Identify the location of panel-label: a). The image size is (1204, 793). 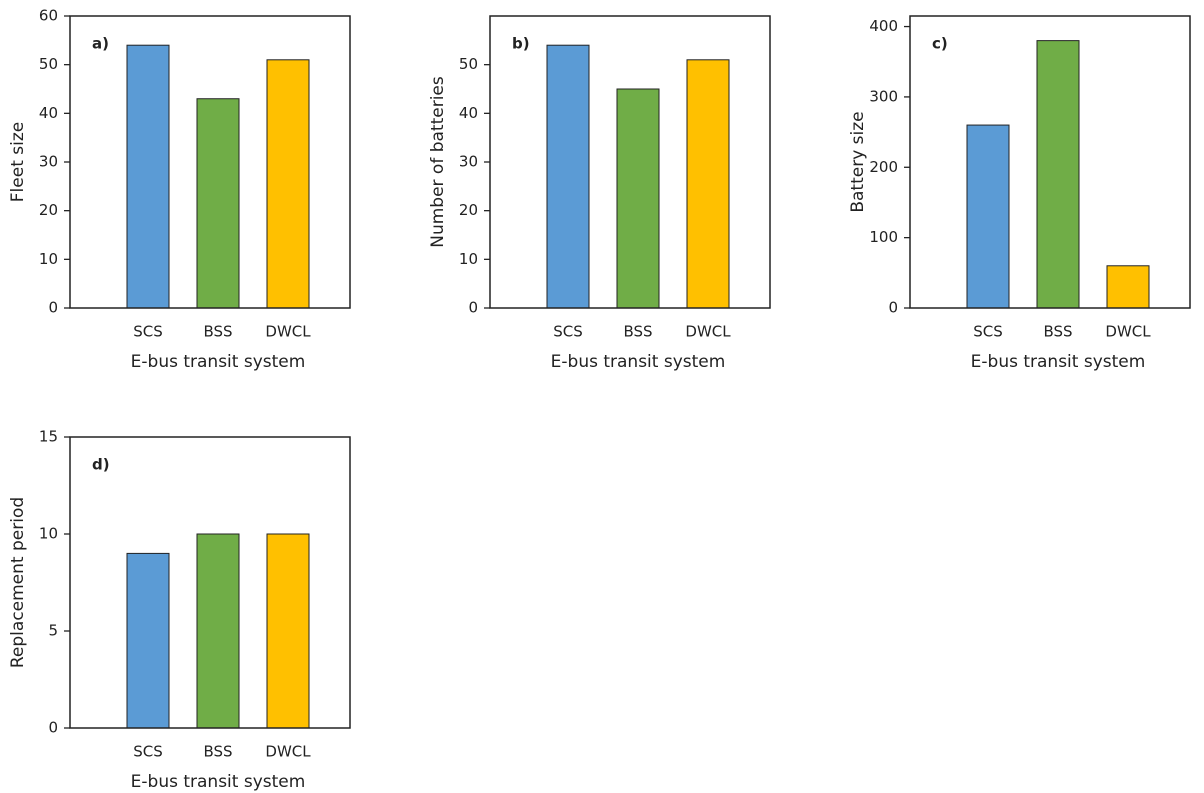
(100, 44).